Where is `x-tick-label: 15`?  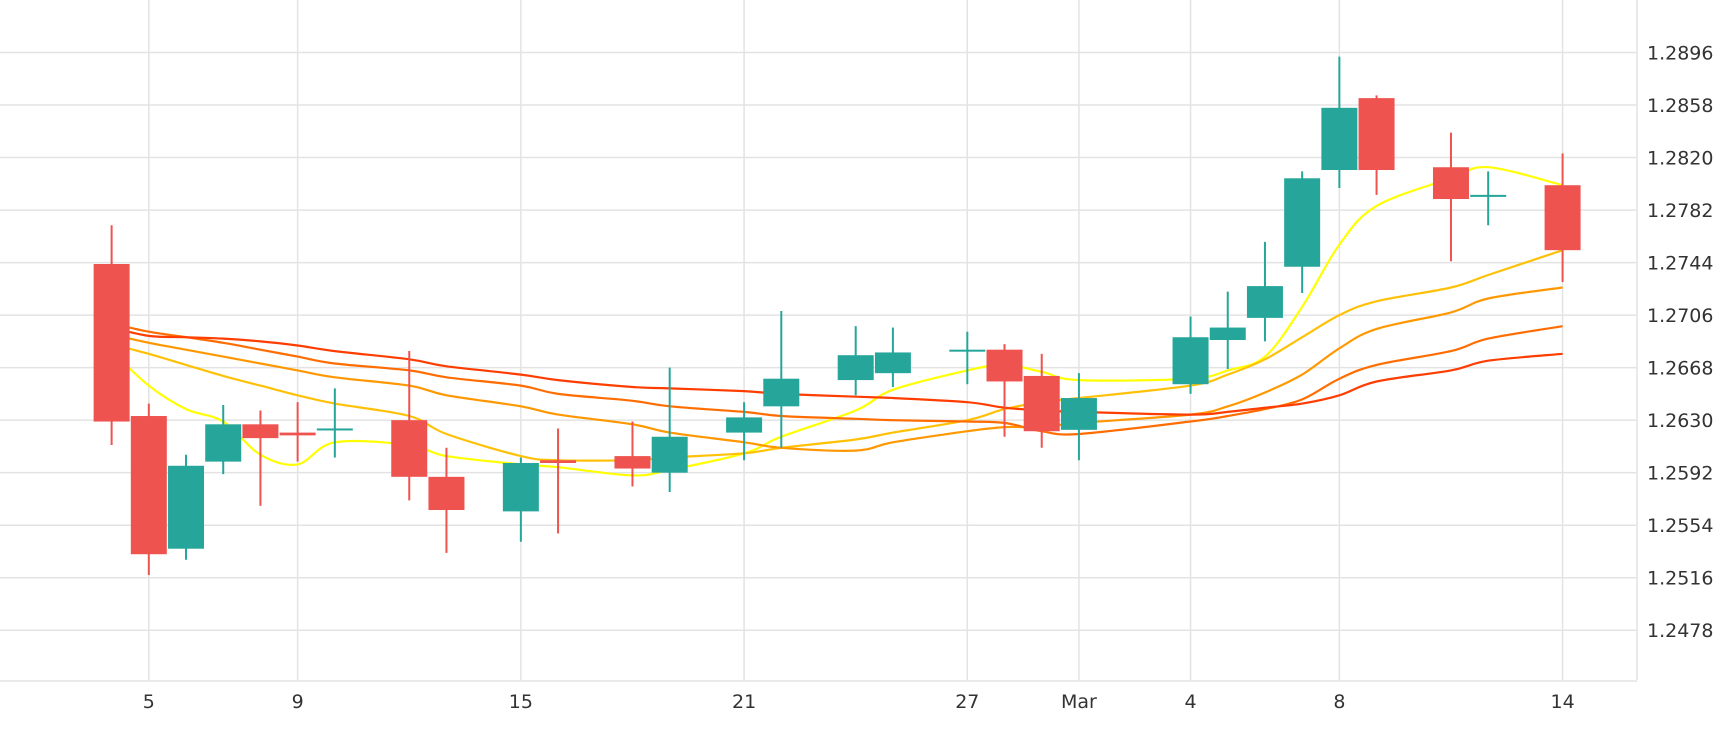
x-tick-label: 15 is located at coordinates (521, 702).